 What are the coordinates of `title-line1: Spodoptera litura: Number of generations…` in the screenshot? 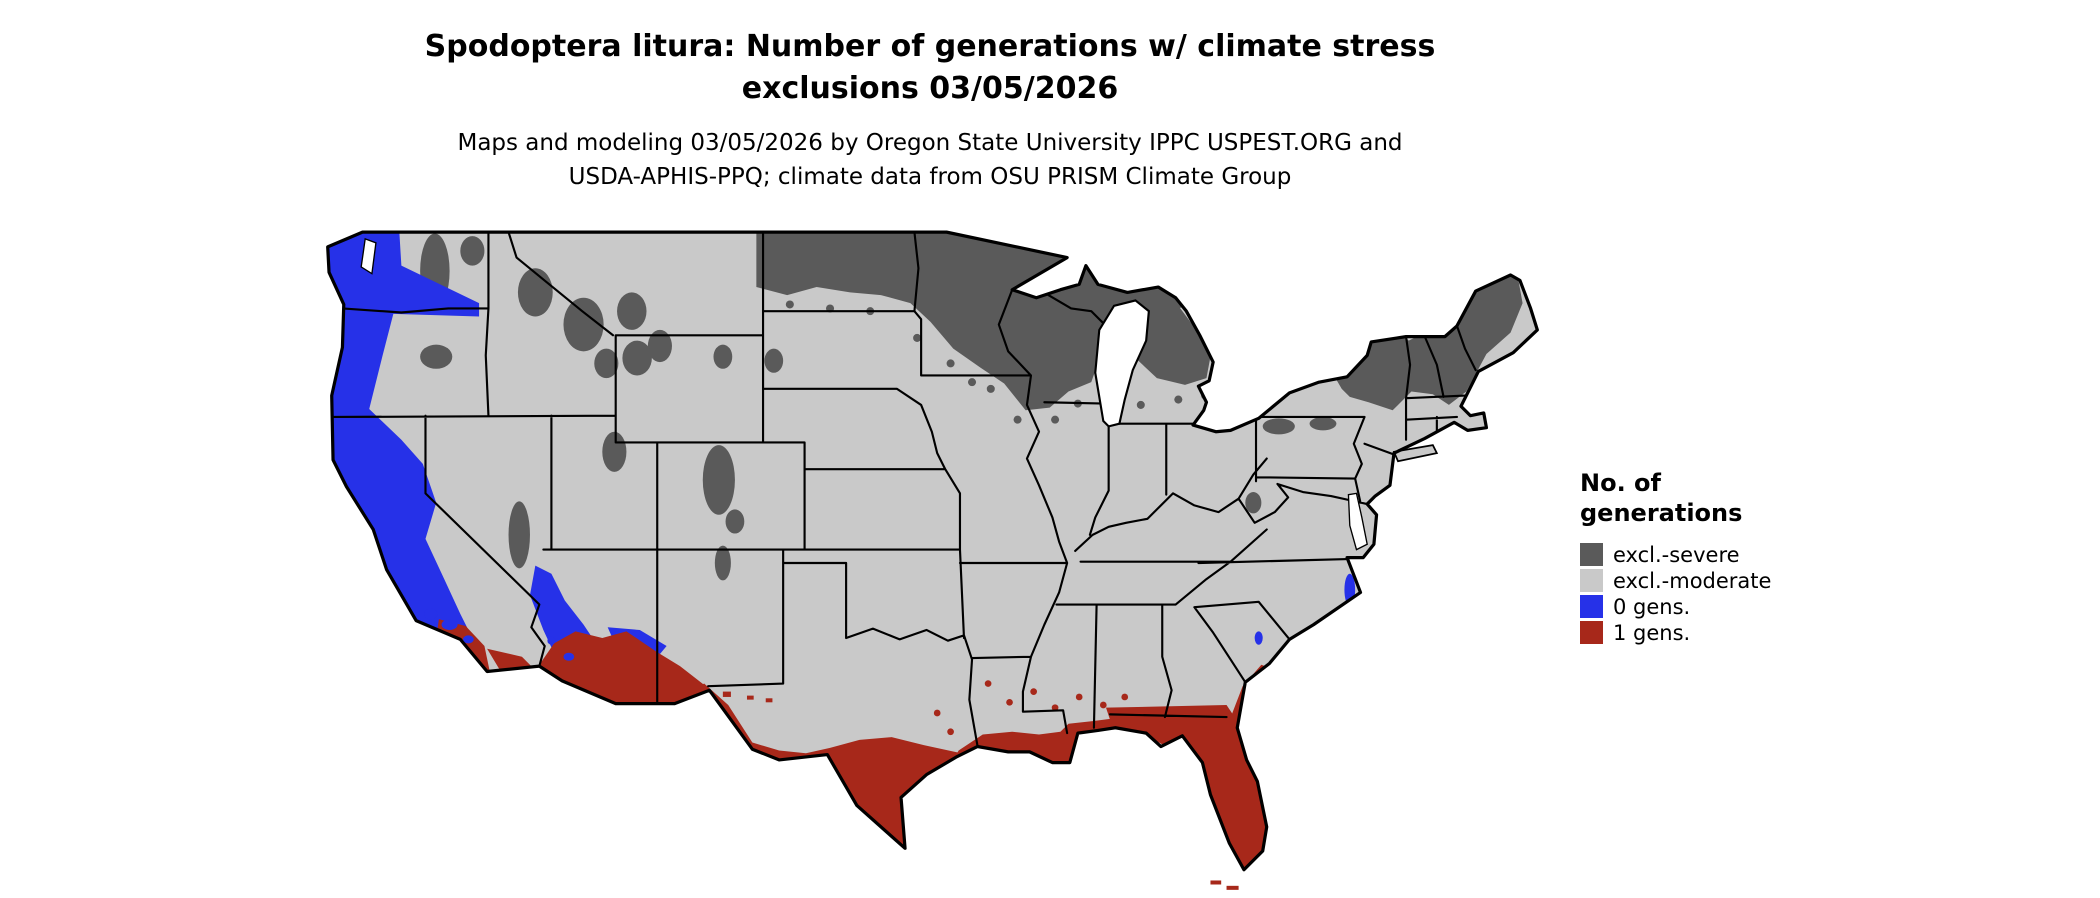 It's located at (930, 46).